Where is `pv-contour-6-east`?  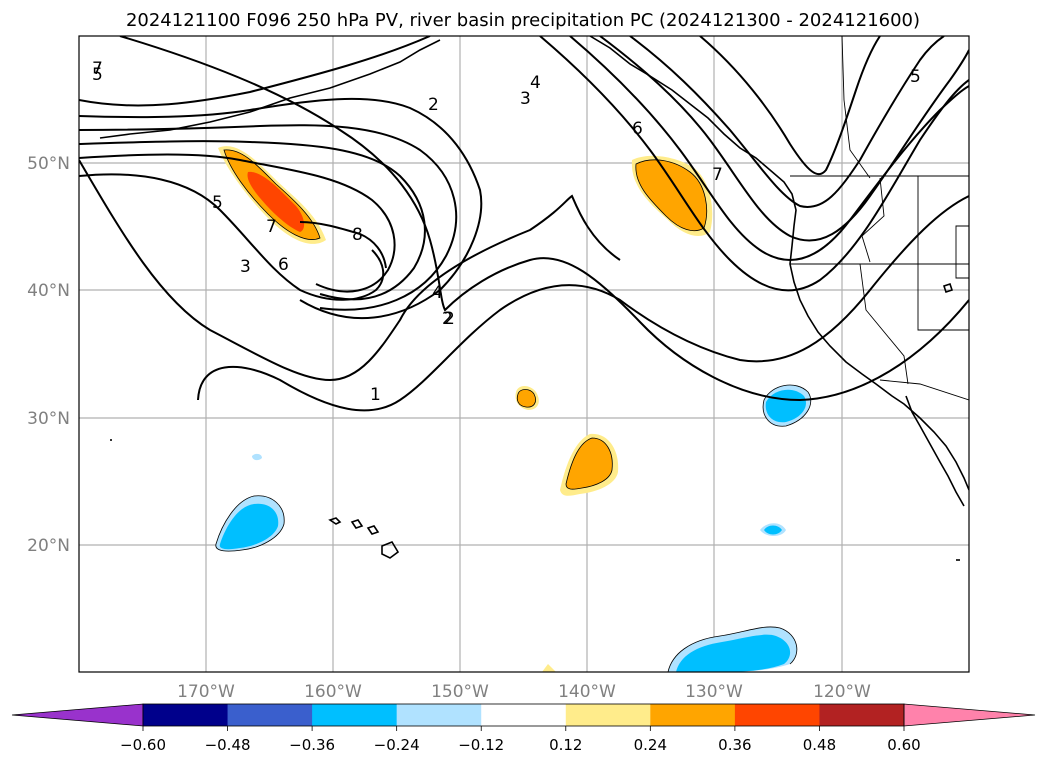 pv-contour-6-east is located at coordinates (787, 122).